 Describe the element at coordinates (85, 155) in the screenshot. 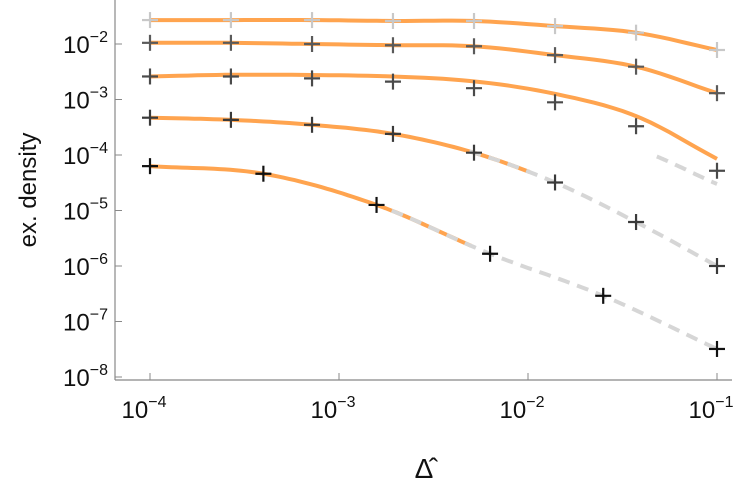

I see `y-tick-label: 10⁻⁴` at that location.